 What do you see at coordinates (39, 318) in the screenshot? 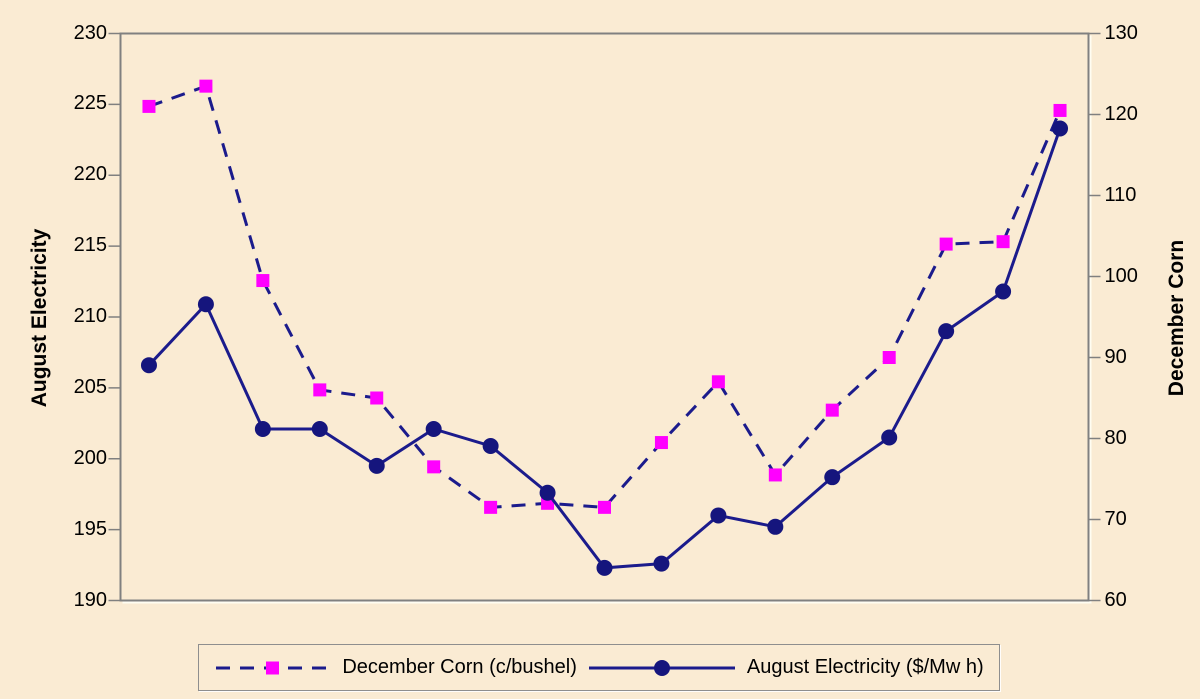
I see `left-axis-title: August Electricity` at bounding box center [39, 318].